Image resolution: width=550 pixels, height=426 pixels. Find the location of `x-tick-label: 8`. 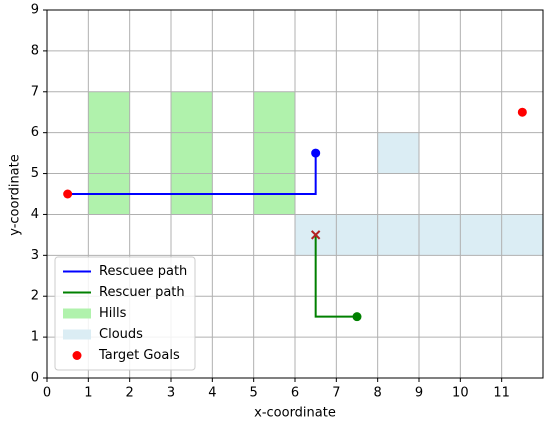

x-tick-label: 8 is located at coordinates (378, 393).